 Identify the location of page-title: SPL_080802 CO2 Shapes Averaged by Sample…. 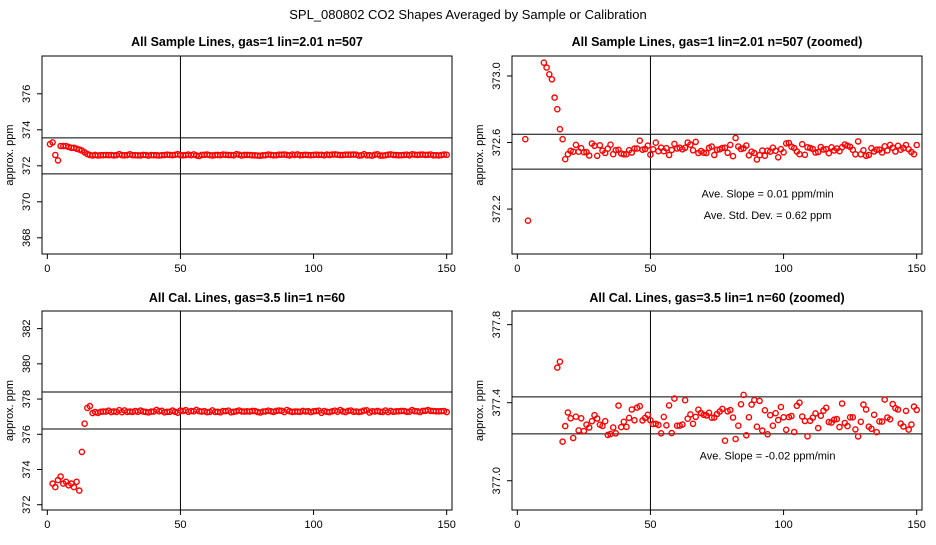
(468, 14).